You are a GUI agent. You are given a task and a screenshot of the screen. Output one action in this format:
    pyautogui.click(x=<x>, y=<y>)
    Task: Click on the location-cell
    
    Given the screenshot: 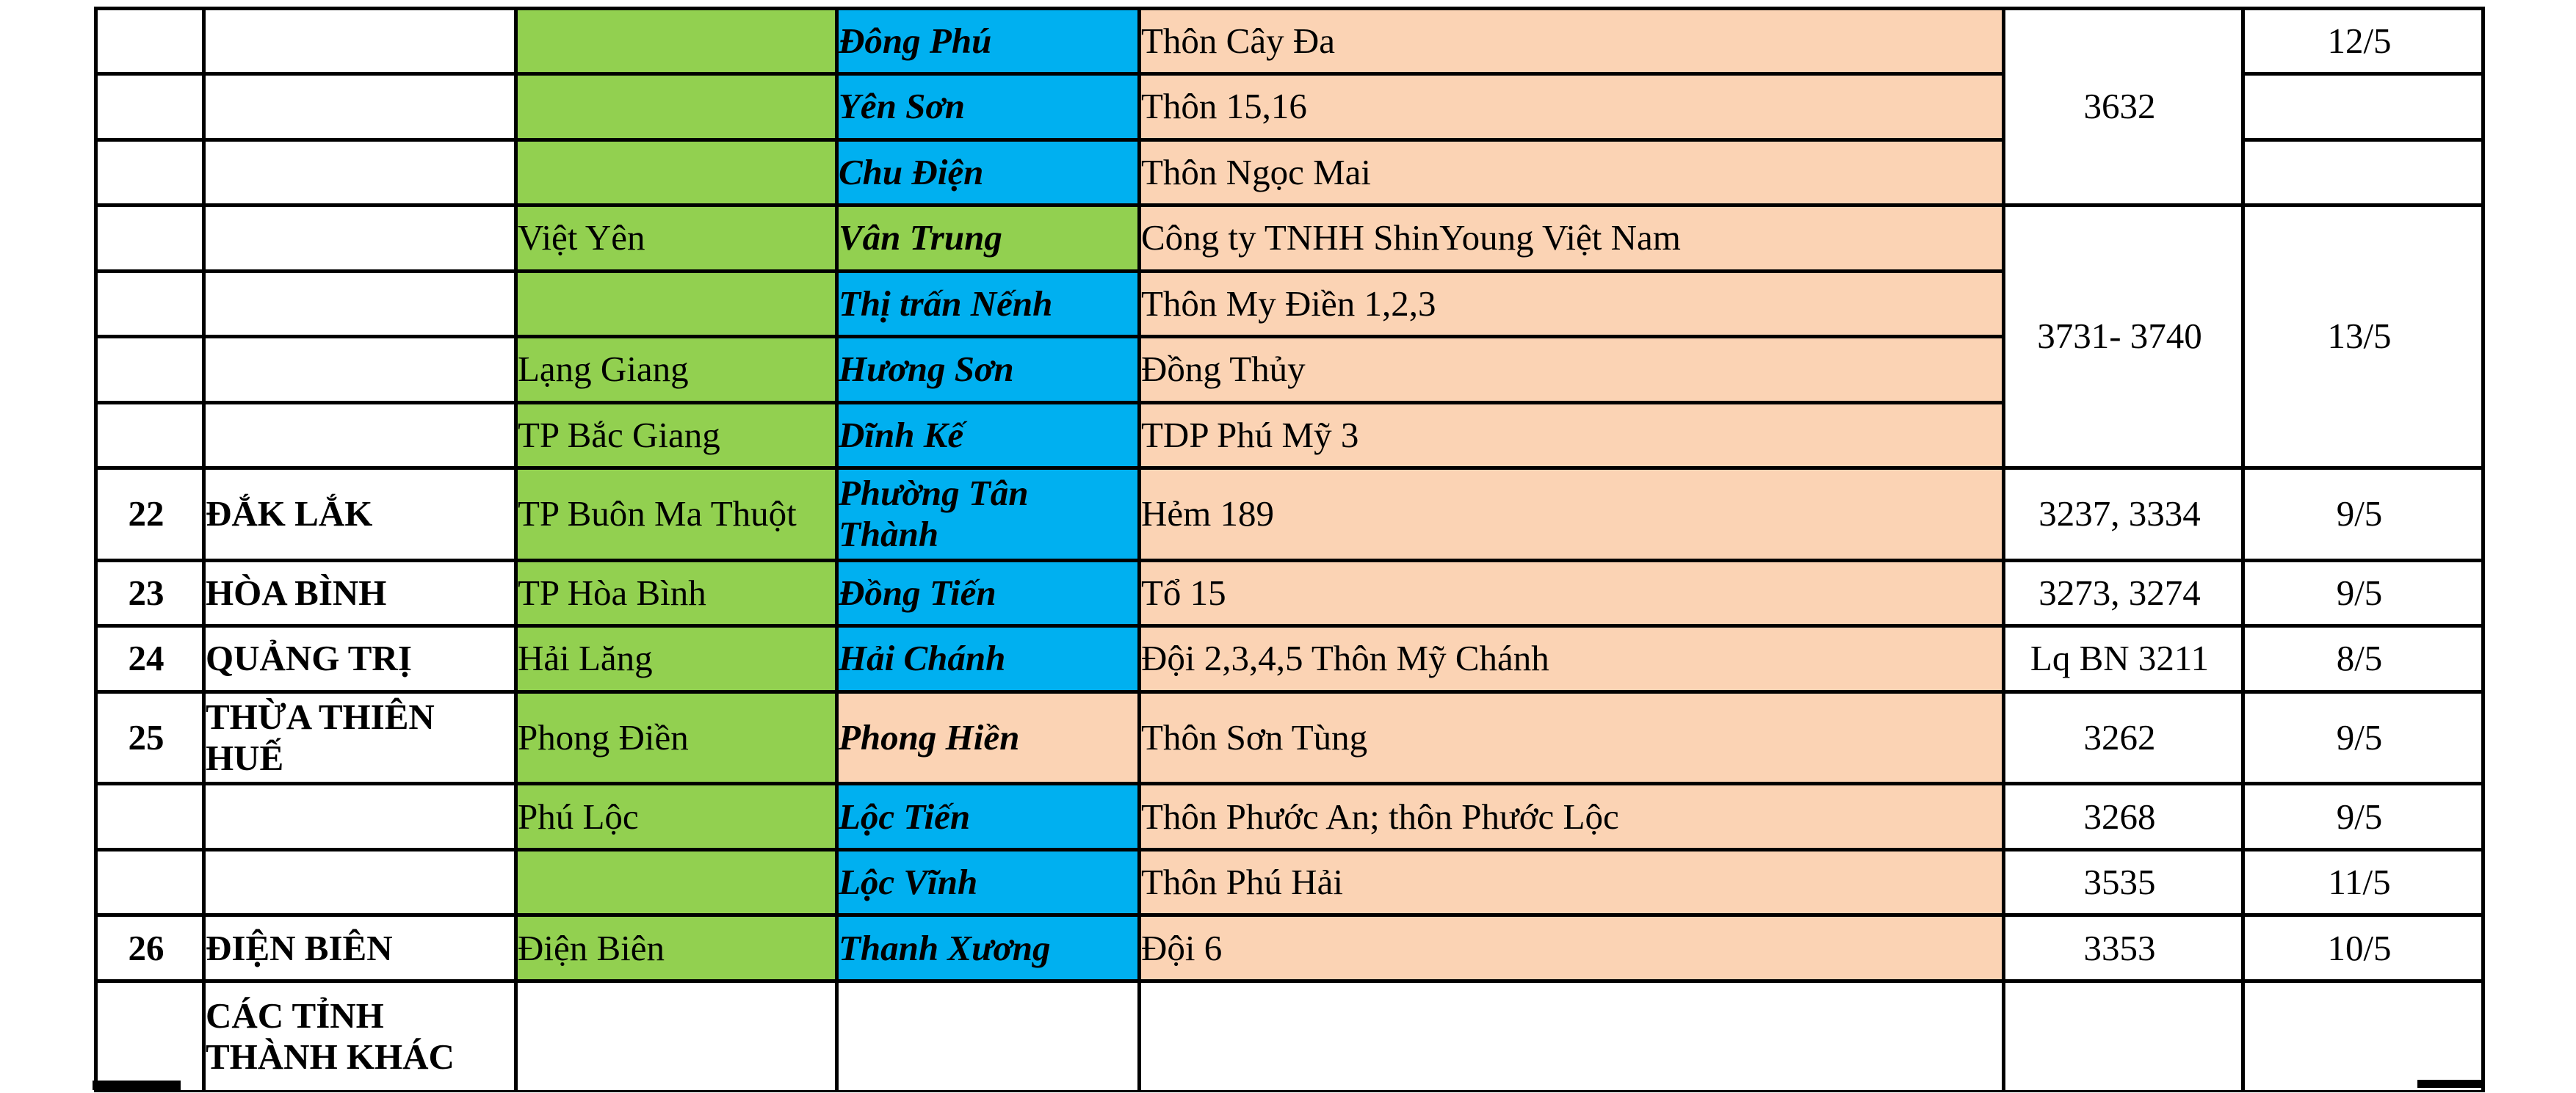 What is the action you would take?
    pyautogui.click(x=1571, y=1036)
    